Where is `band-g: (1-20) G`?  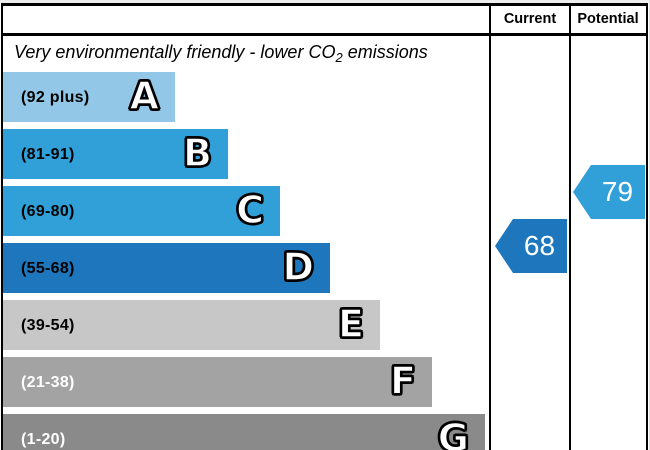
band-g: (1-20) G is located at coordinates (244, 432).